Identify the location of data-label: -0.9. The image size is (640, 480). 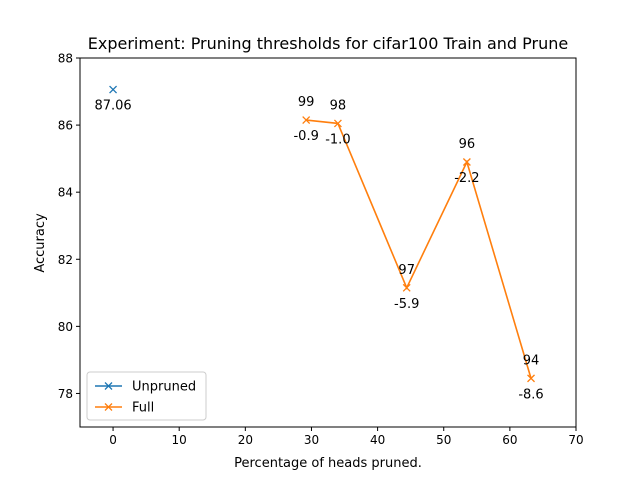
(305, 136).